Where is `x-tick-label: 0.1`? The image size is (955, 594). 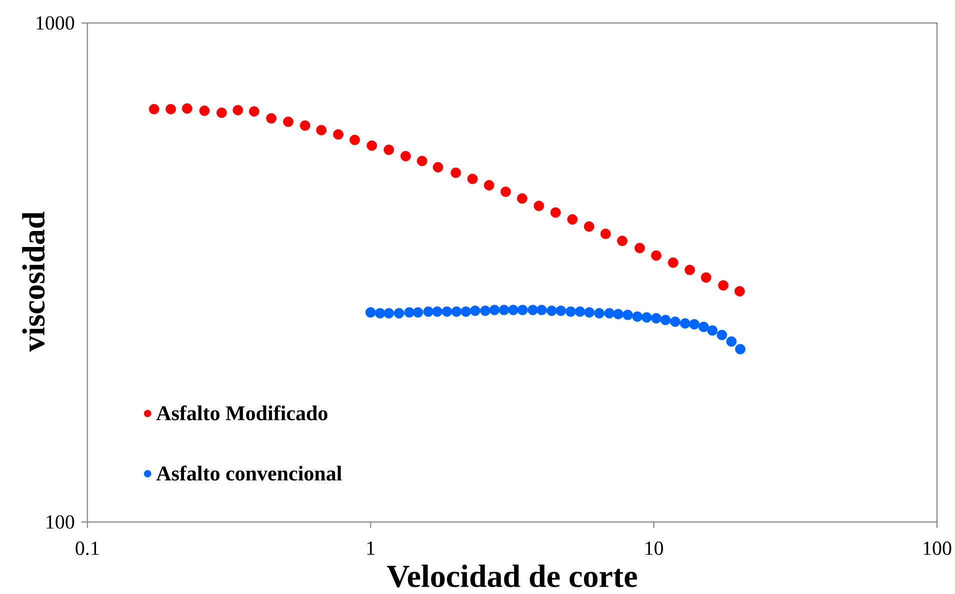
x-tick-label: 0.1 is located at coordinates (87, 549).